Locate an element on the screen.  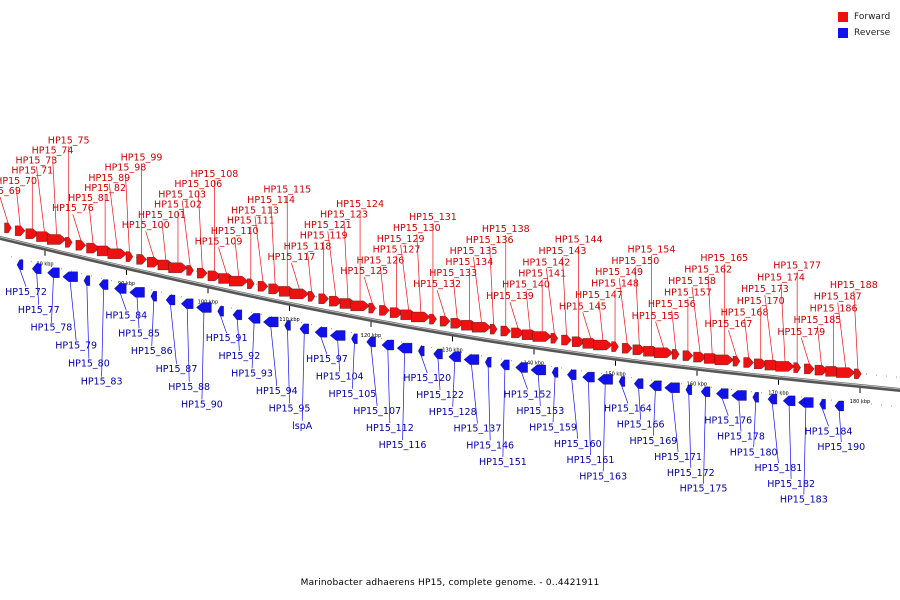
forward-label-hp15-69: HP15_69 is located at coordinates (10, 191).